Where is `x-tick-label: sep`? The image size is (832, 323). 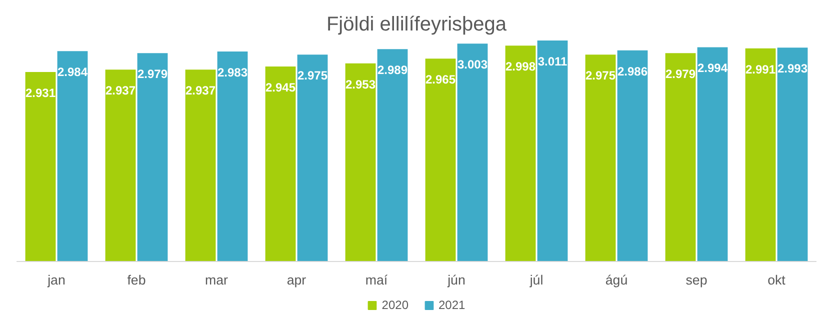 x-tick-label: sep is located at coordinates (697, 280).